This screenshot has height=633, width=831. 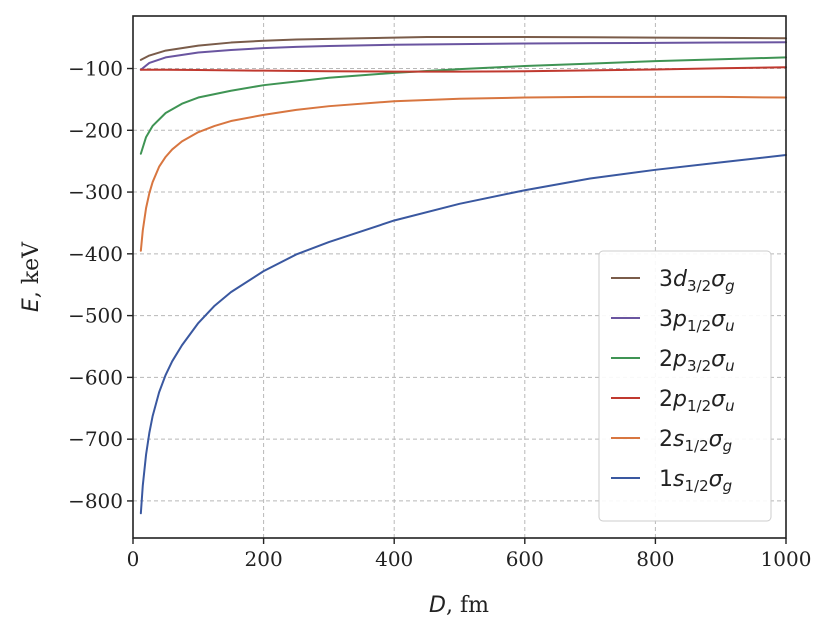 What do you see at coordinates (95, 377) in the screenshot?
I see `y-tick-label: −600` at bounding box center [95, 377].